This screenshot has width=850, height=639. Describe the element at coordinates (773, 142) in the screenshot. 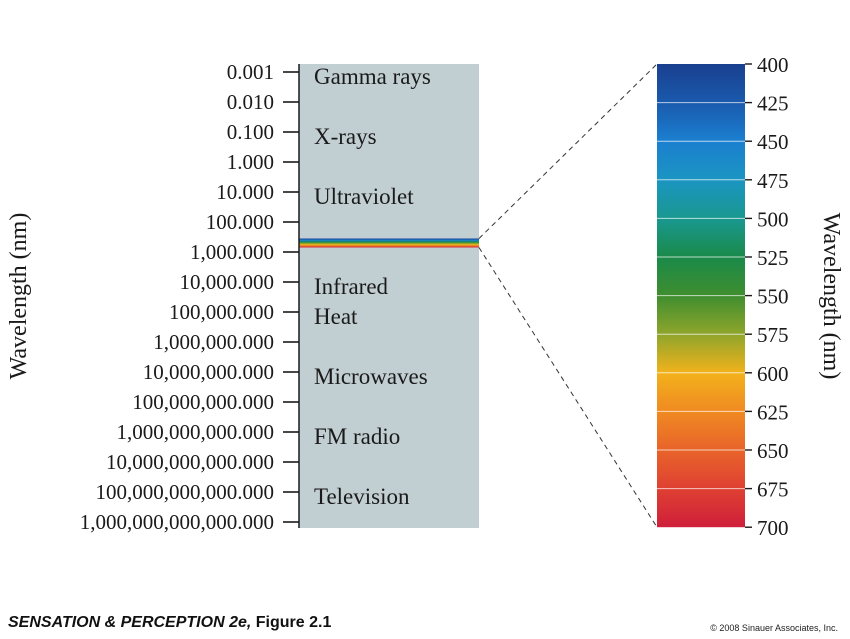

I see `right-tick-label: 450` at that location.